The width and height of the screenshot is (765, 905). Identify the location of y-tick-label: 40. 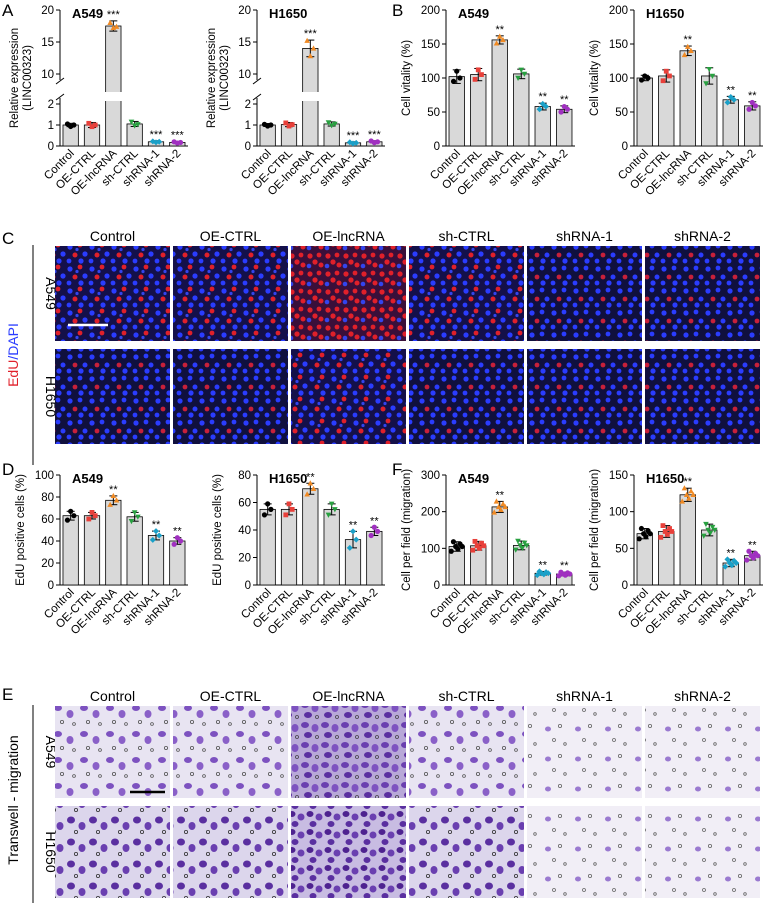
(244, 531).